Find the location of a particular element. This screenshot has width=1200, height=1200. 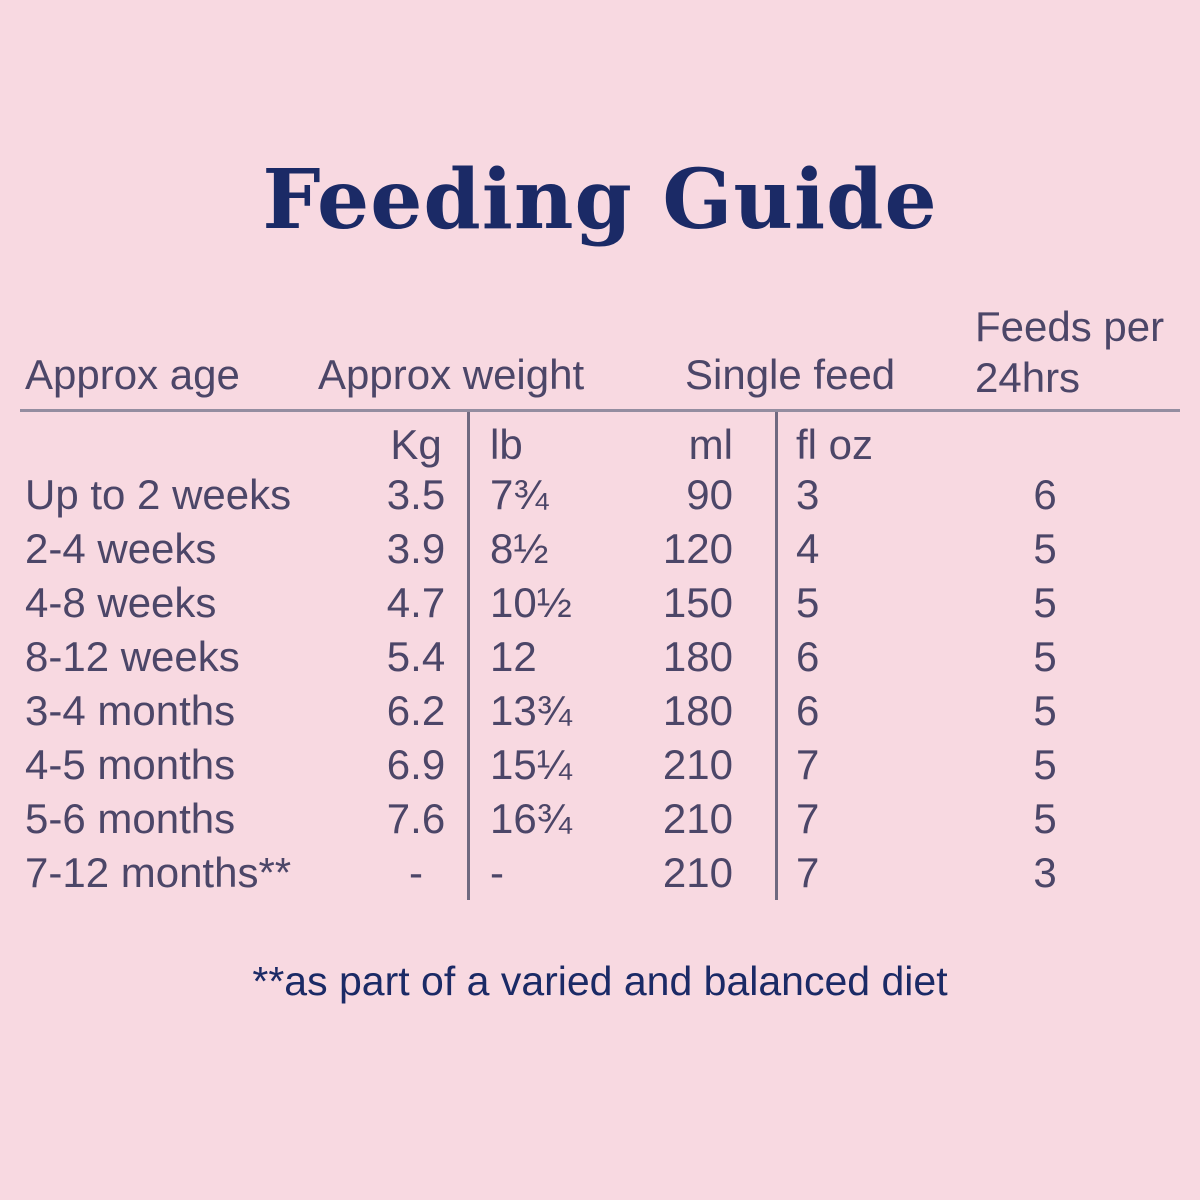

header-approx-weight: Approx weight is located at coordinates (451, 374).